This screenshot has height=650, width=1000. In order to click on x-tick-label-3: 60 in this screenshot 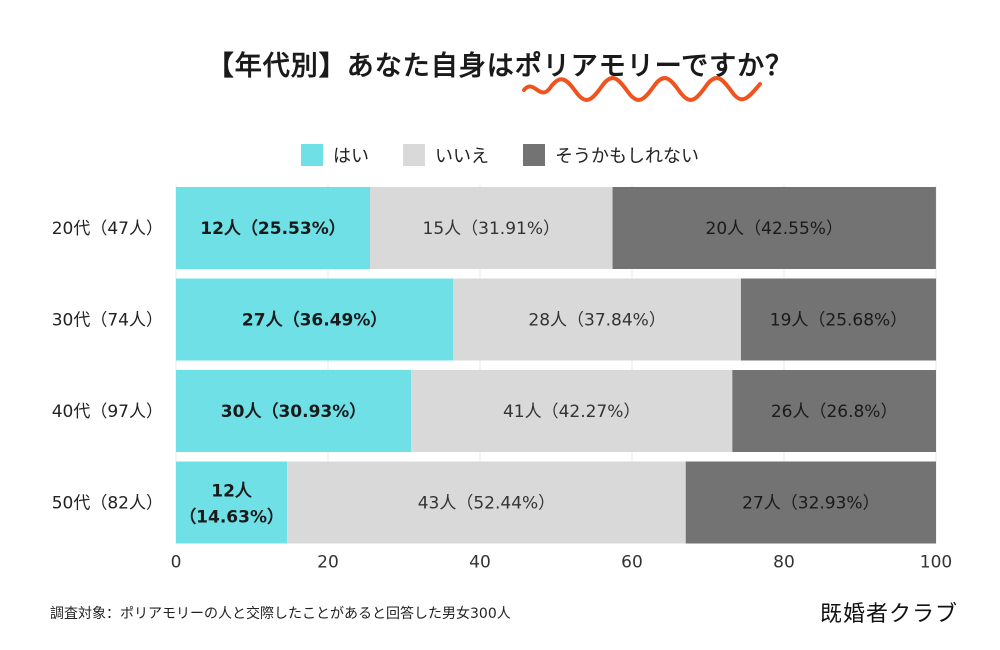, I will do `click(632, 563)`.